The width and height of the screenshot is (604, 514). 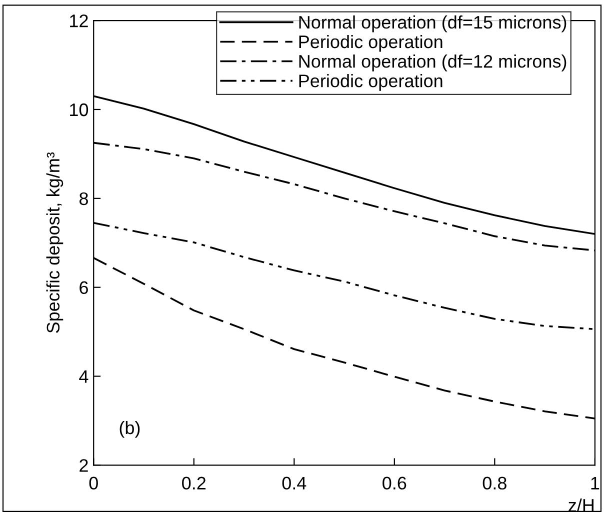 What do you see at coordinates (432, 23) in the screenshot?
I see `legend-label: Normal operation (df=15 microns)` at bounding box center [432, 23].